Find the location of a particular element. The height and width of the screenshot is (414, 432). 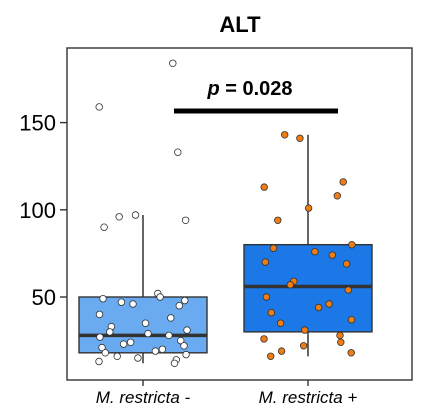

chart-title: ALT is located at coordinates (240, 24).